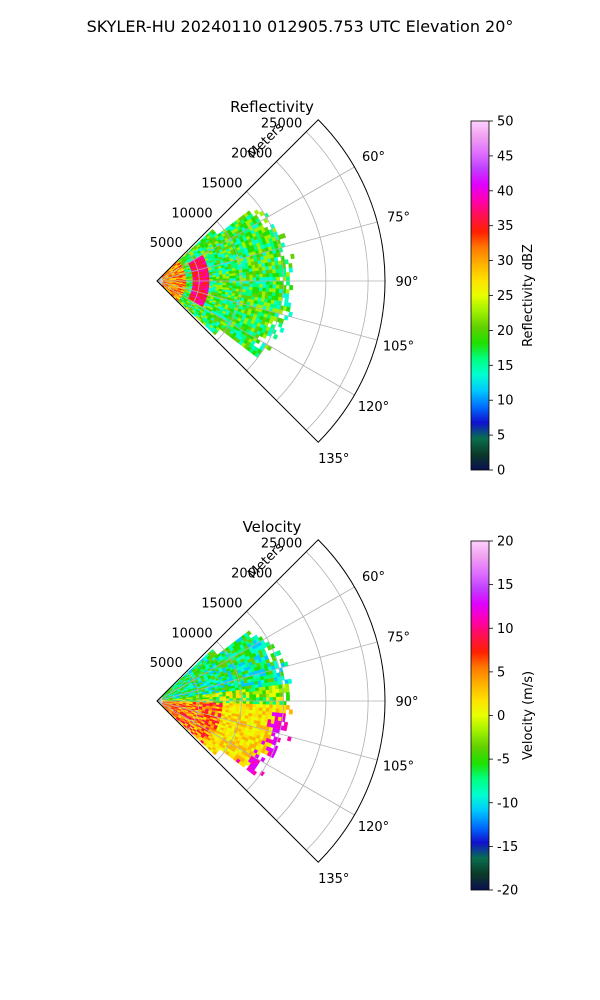 Image resolution: width=600 pixels, height=1000 pixels. Describe the element at coordinates (373, 157) in the screenshot. I see `azimuth-tick-label: 60°` at that location.